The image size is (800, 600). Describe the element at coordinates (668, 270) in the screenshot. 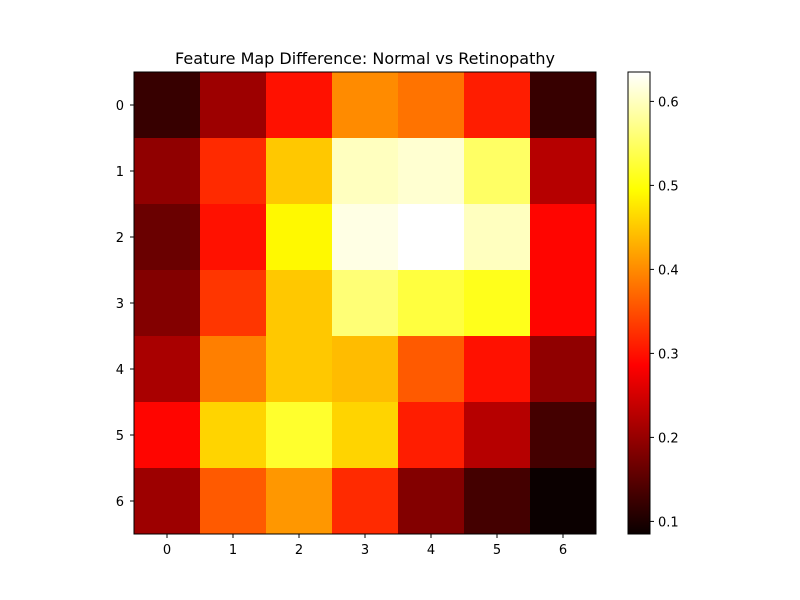

I see `colorbar-tick-label: 0.4` at that location.